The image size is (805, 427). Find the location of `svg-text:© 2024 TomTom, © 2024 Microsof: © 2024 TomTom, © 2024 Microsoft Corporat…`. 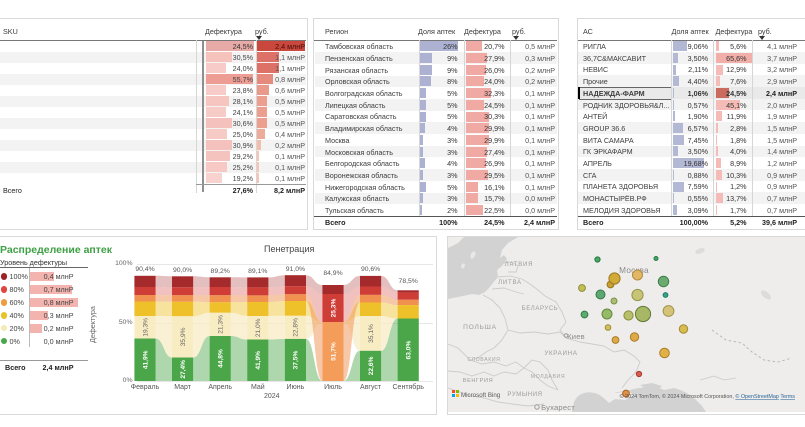

svg-text:© 2024 TomTom, © 2024 Microsof: © 2024 TomTom, © 2024 Microsoft Corporat… is located at coordinates (708, 396).